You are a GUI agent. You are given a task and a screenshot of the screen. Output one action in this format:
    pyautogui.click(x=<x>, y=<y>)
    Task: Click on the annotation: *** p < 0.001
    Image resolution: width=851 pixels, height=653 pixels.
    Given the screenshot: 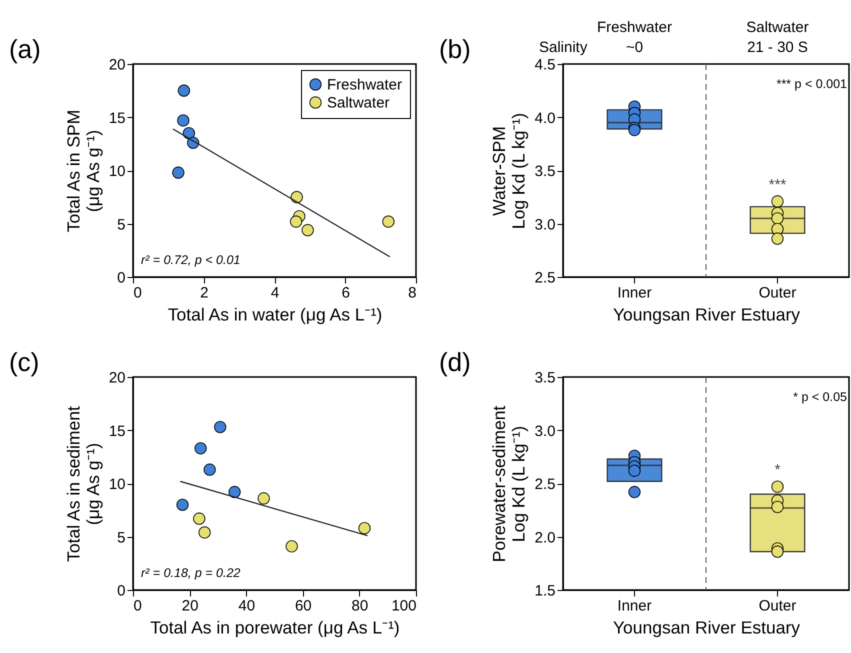 What is the action you would take?
    pyautogui.click(x=812, y=84)
    